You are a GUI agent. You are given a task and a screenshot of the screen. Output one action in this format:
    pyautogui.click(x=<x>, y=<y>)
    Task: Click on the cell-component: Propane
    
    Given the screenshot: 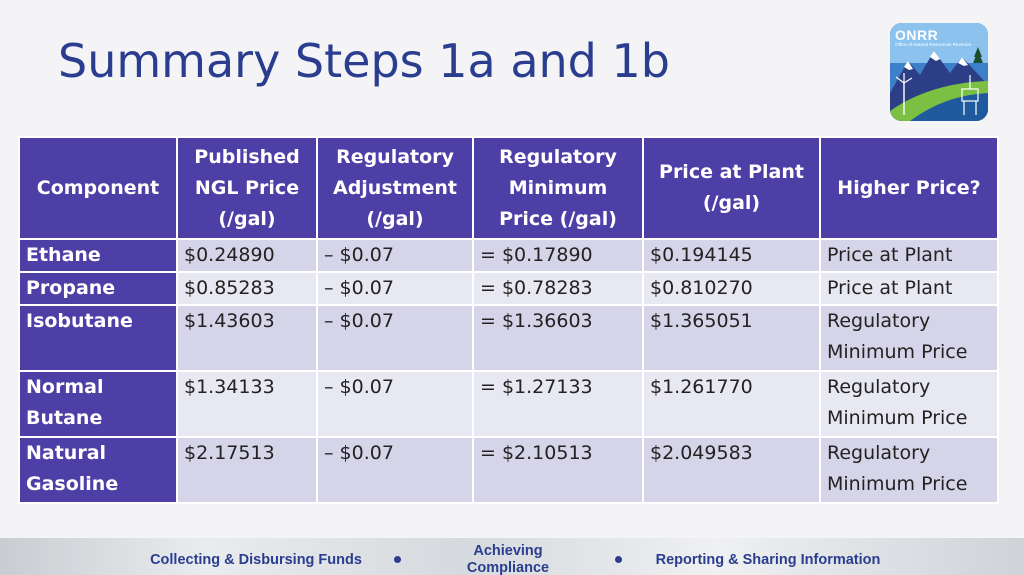 What is the action you would take?
    pyautogui.click(x=98, y=288)
    